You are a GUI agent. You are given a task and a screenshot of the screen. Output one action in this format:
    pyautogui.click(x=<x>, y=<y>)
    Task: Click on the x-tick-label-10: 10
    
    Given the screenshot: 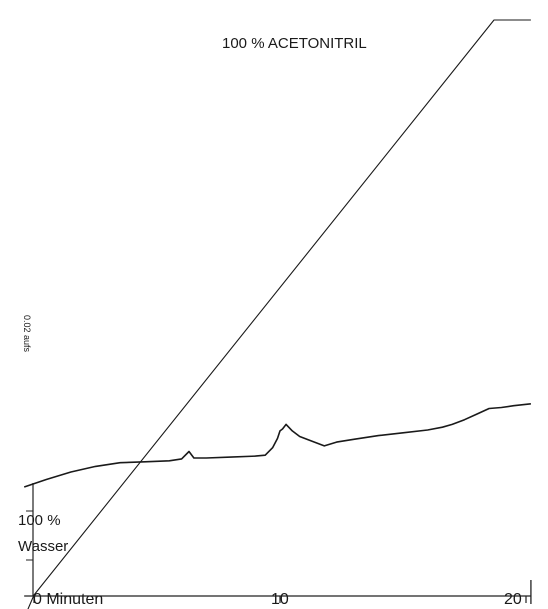 What is the action you would take?
    pyautogui.click(x=280, y=599)
    